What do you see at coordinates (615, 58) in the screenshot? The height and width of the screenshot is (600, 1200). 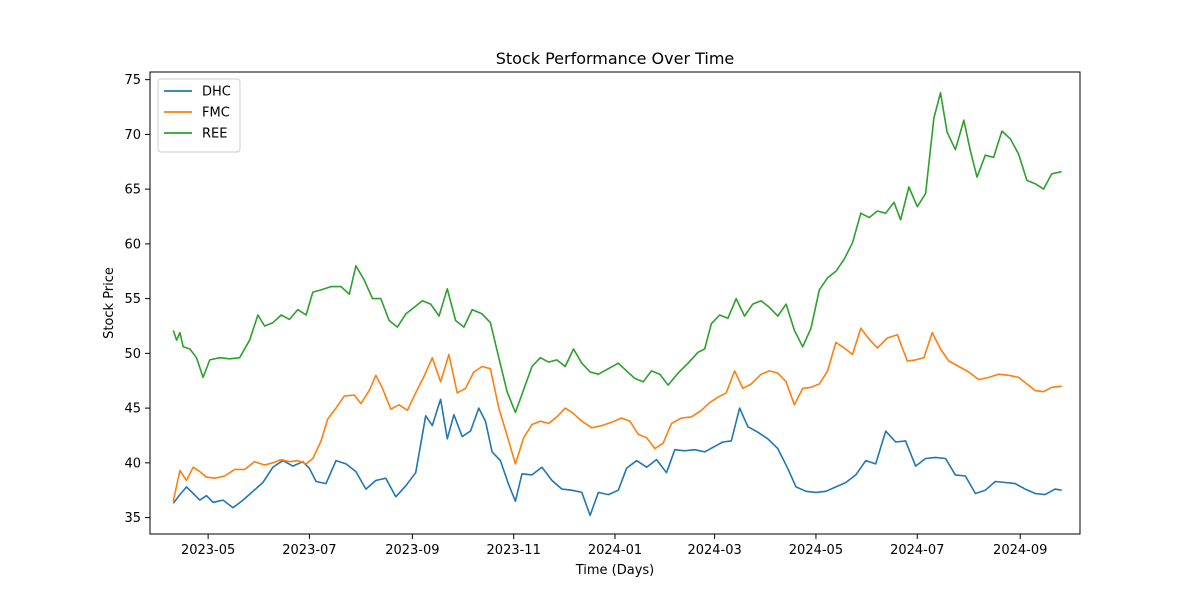 I see `chart-title: Stock Performance Over Time` at bounding box center [615, 58].